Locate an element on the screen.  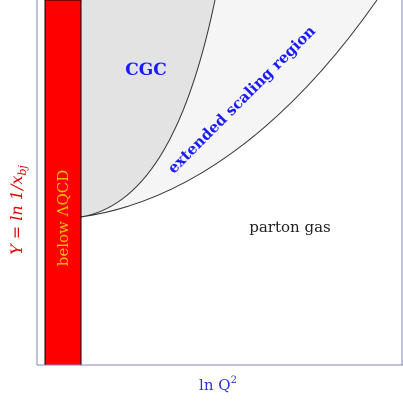
y-axis-label-main: Y = ln 1/x is located at coordinates (16, 215).